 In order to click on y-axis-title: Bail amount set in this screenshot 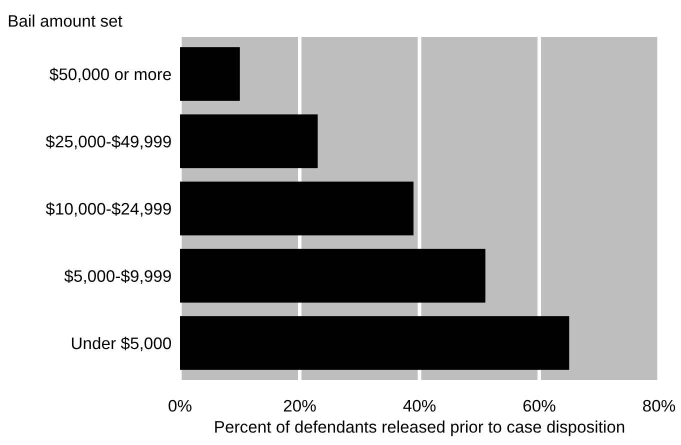, I will do `click(65, 20)`.